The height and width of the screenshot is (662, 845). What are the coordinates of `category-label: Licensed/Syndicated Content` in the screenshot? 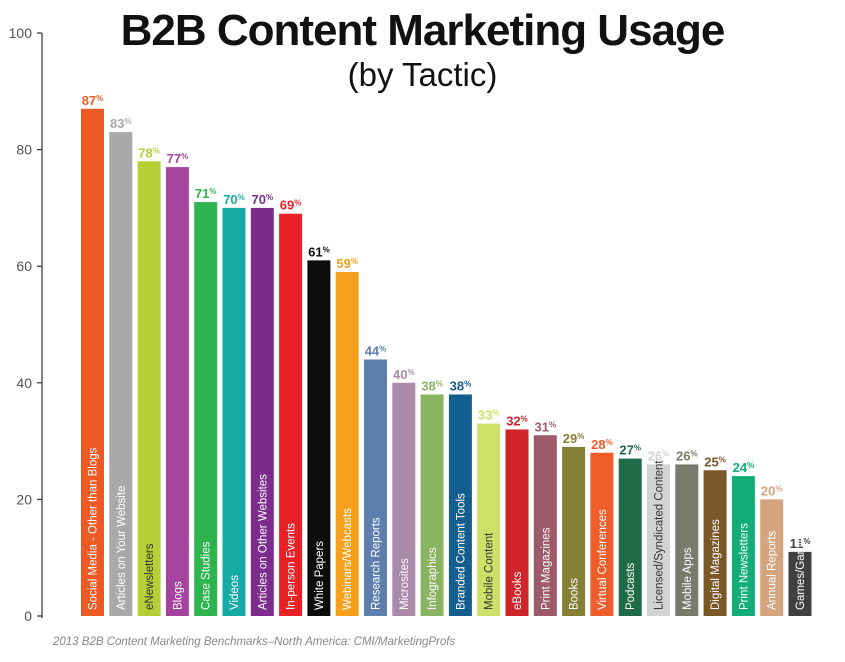 It's located at (660, 535).